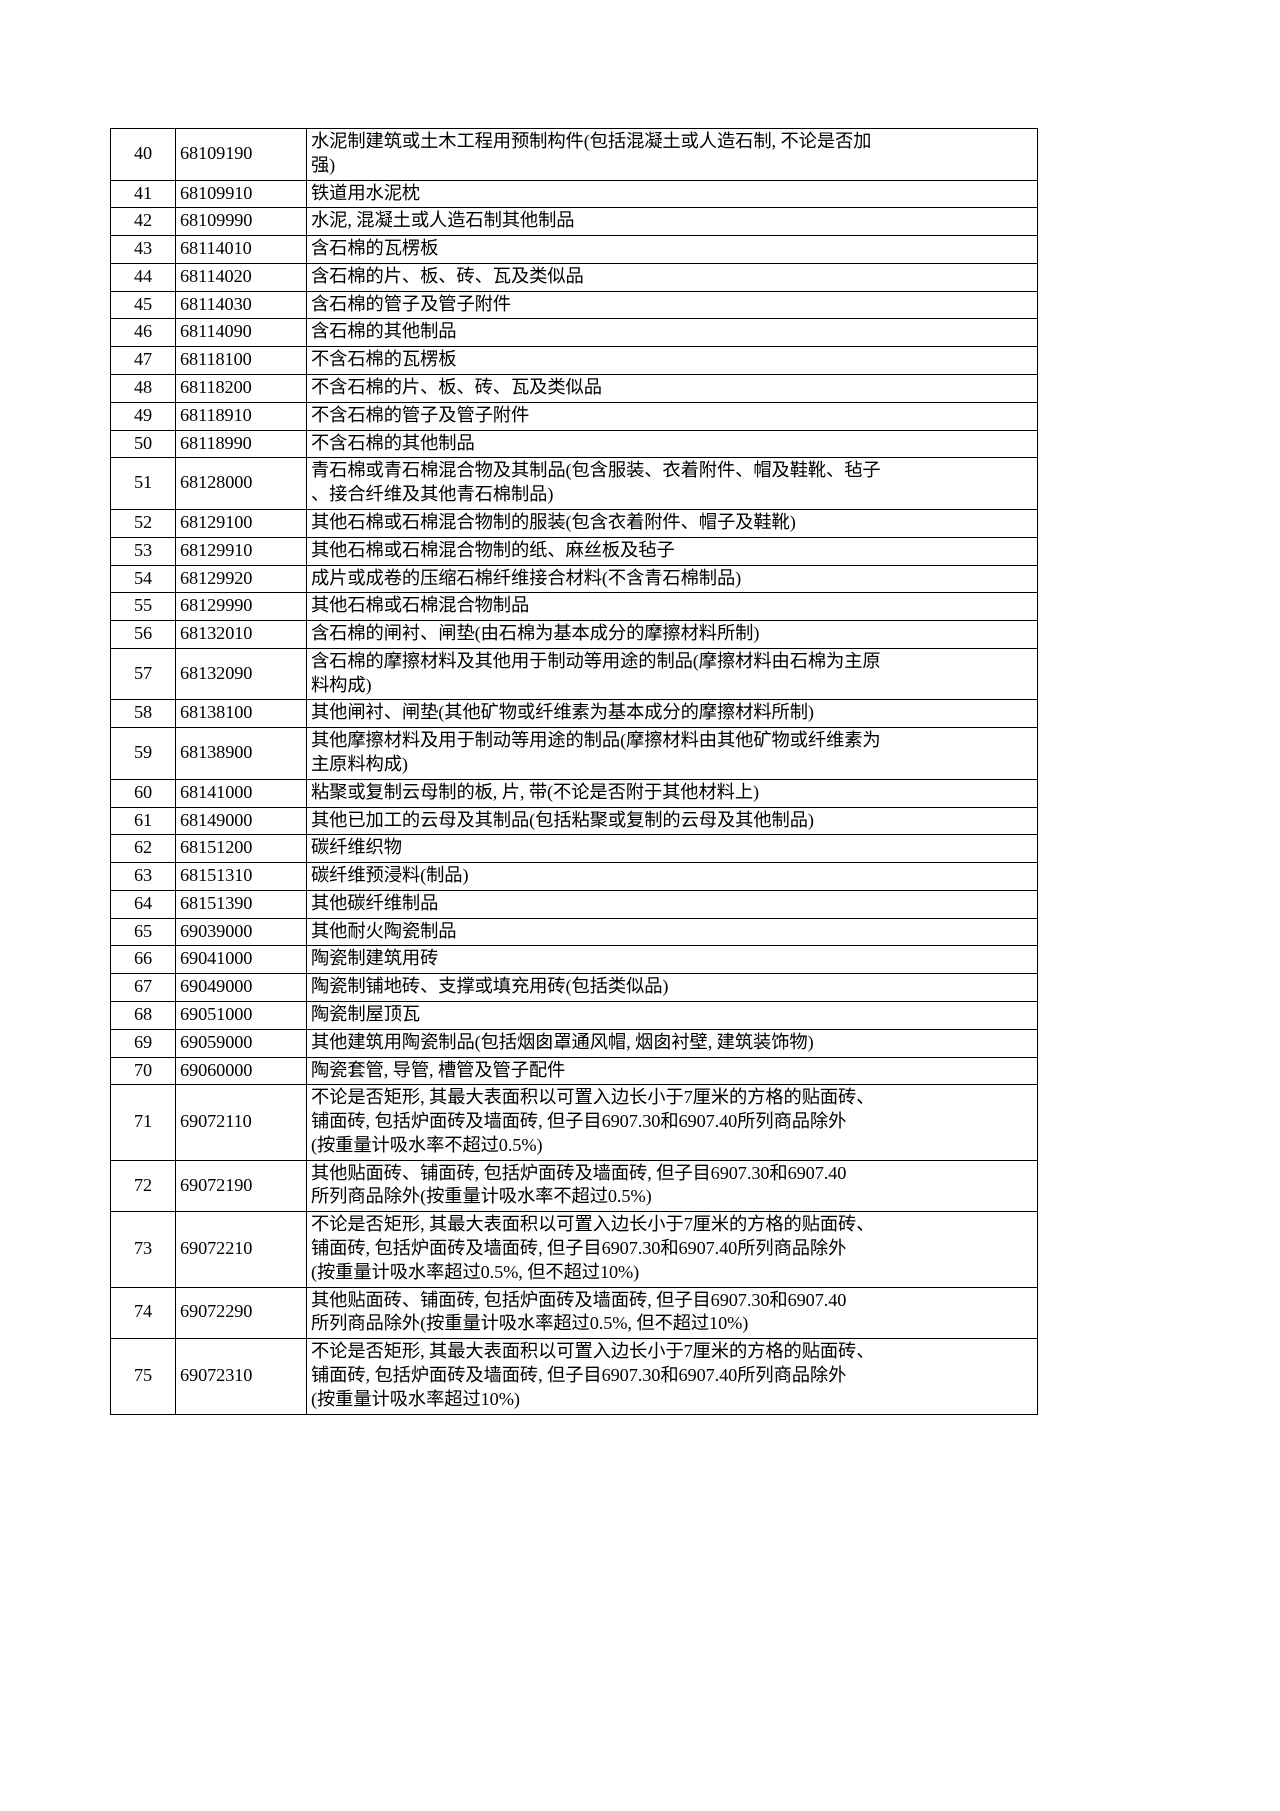 Image resolution: width=1280 pixels, height=1811 pixels. I want to click on hs-code-cell: 69072110, so click(241, 1122).